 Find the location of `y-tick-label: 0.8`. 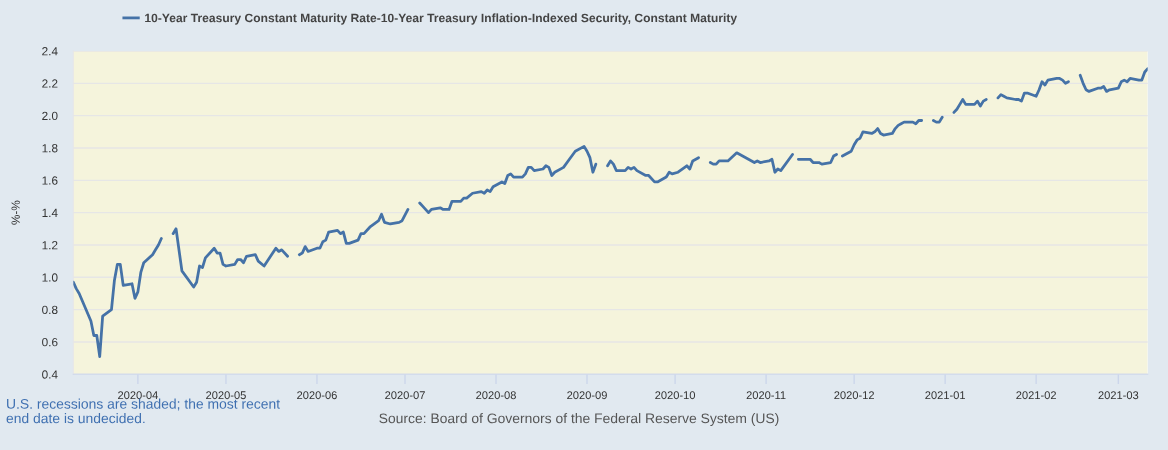

y-tick-label: 0.8 is located at coordinates (50, 310).